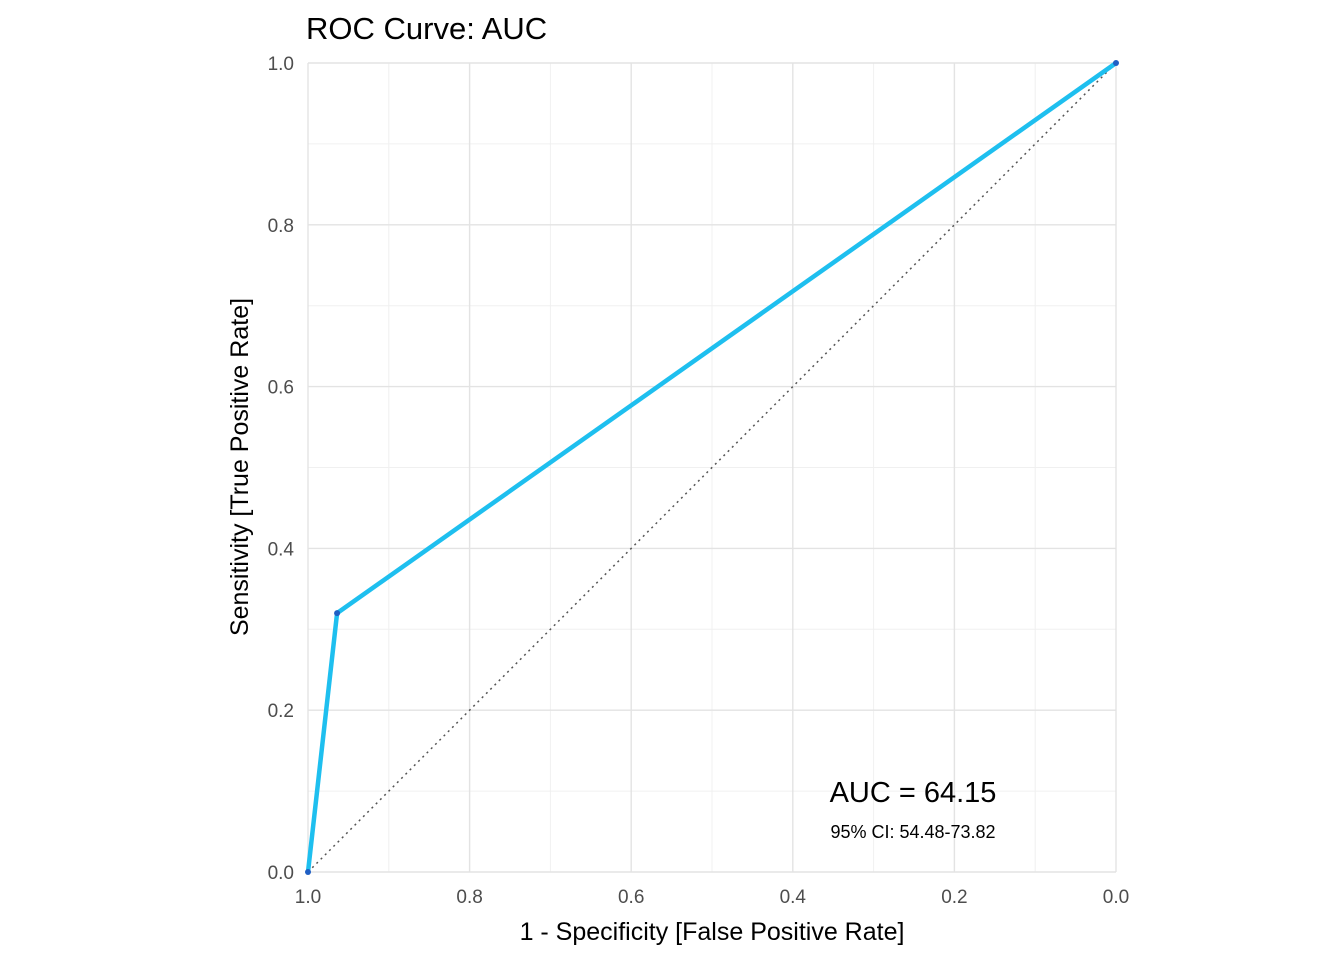 This screenshot has width=1344, height=960. I want to click on chart-title: ROC Curve: AUC, so click(426, 28).